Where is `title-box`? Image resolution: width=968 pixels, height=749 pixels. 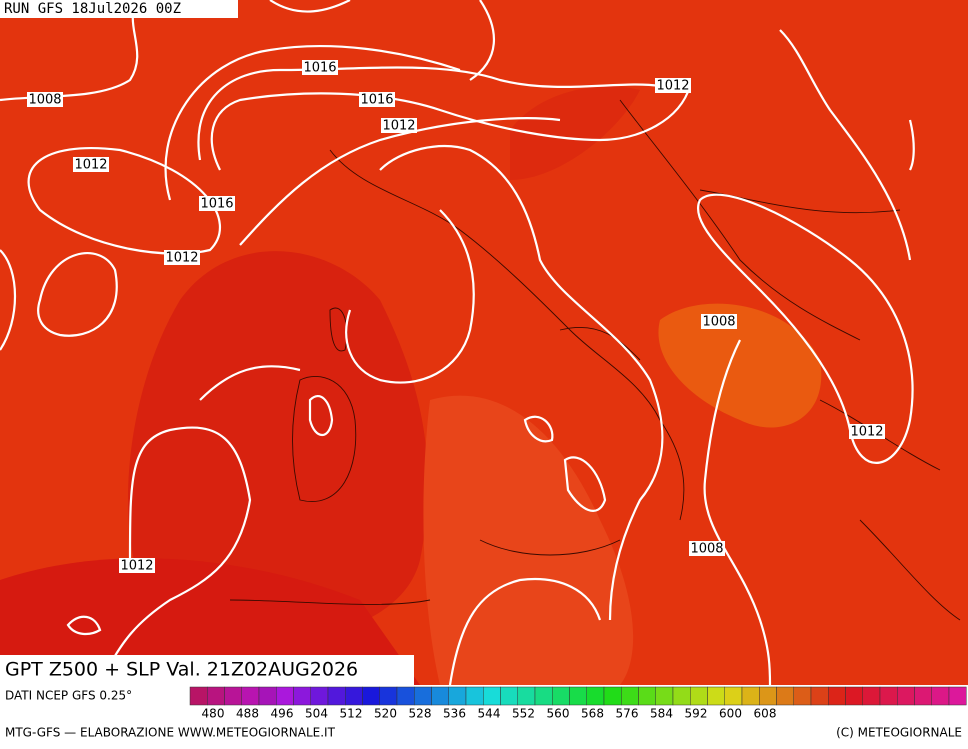
title-box is located at coordinates (207, 670).